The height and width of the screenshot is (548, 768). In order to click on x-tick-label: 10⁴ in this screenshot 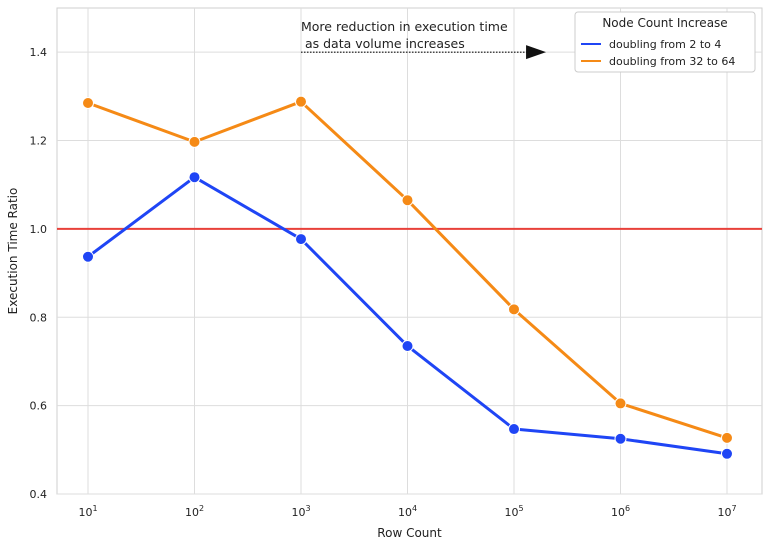, I will do `click(407, 511)`.